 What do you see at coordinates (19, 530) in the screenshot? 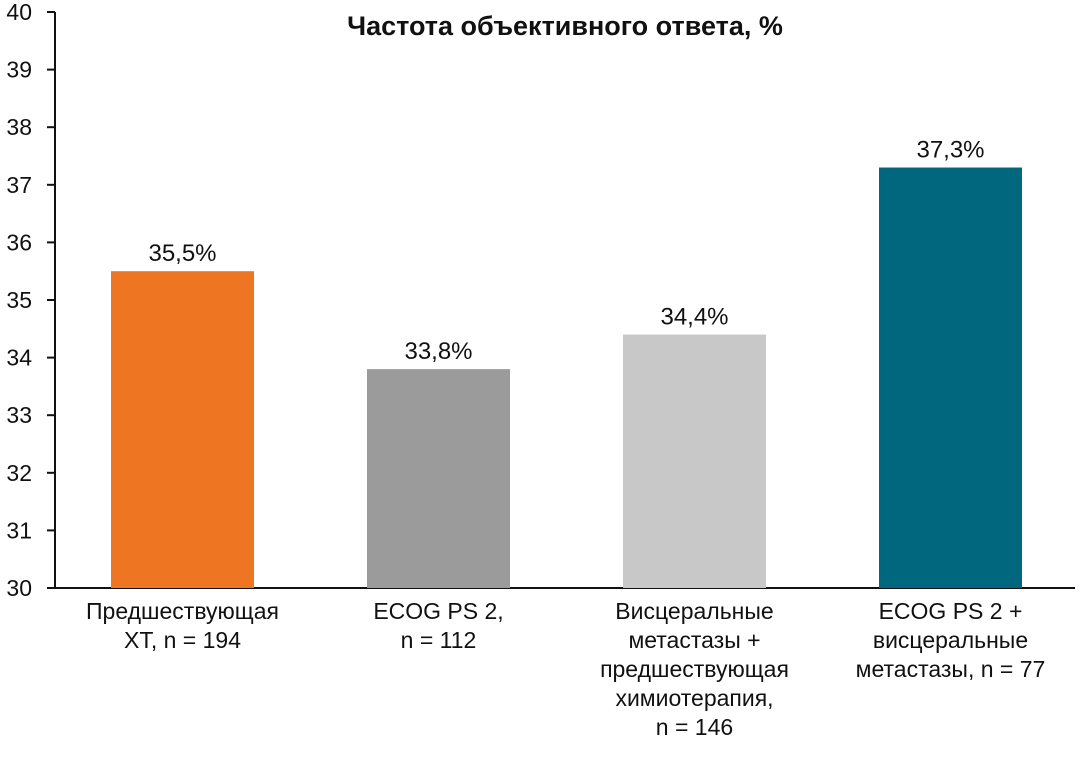
I see `y-tick-label: 31` at bounding box center [19, 530].